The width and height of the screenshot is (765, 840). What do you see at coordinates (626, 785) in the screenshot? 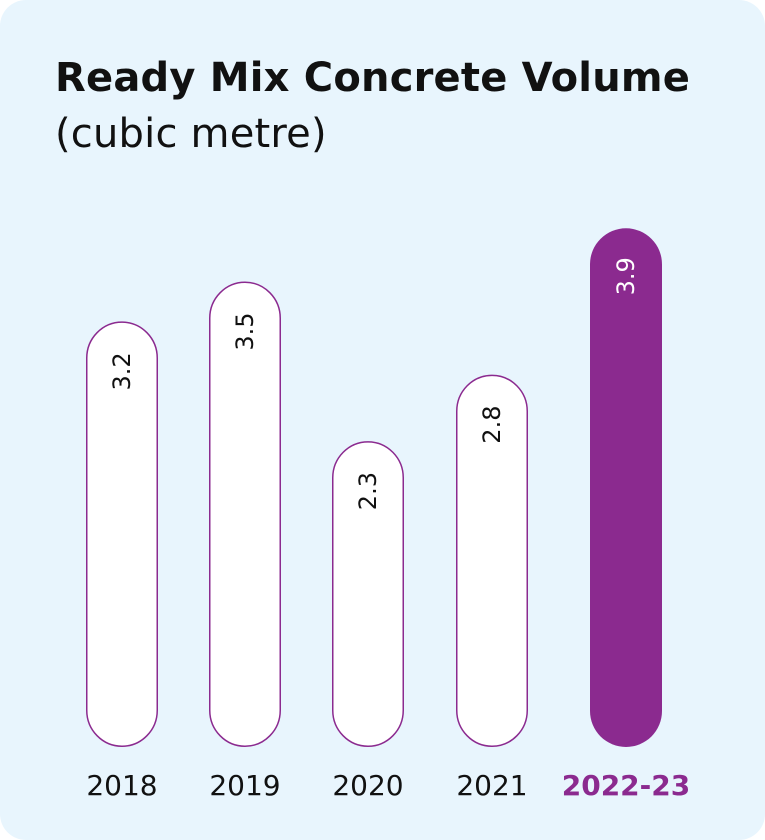
I see `category-label: 2022-23` at bounding box center [626, 785].